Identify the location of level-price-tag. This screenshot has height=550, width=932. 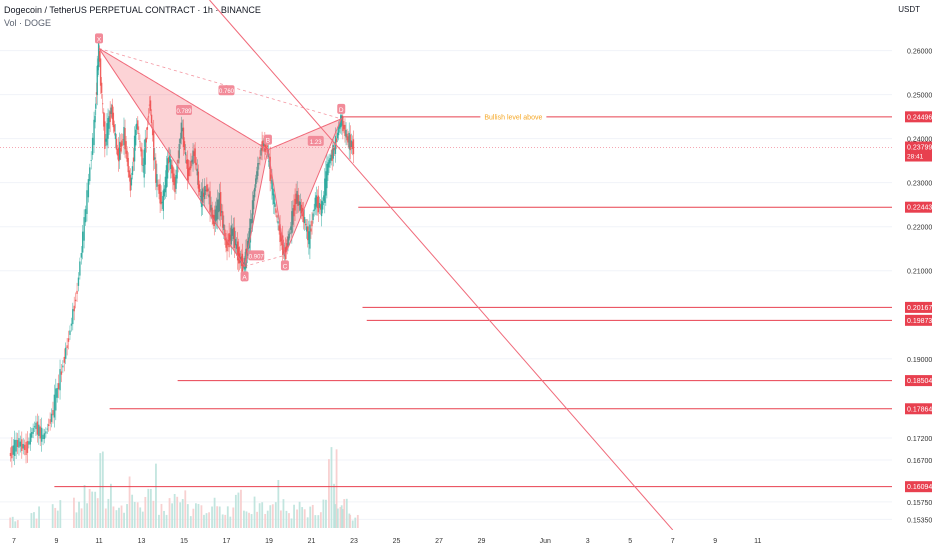
(918, 207).